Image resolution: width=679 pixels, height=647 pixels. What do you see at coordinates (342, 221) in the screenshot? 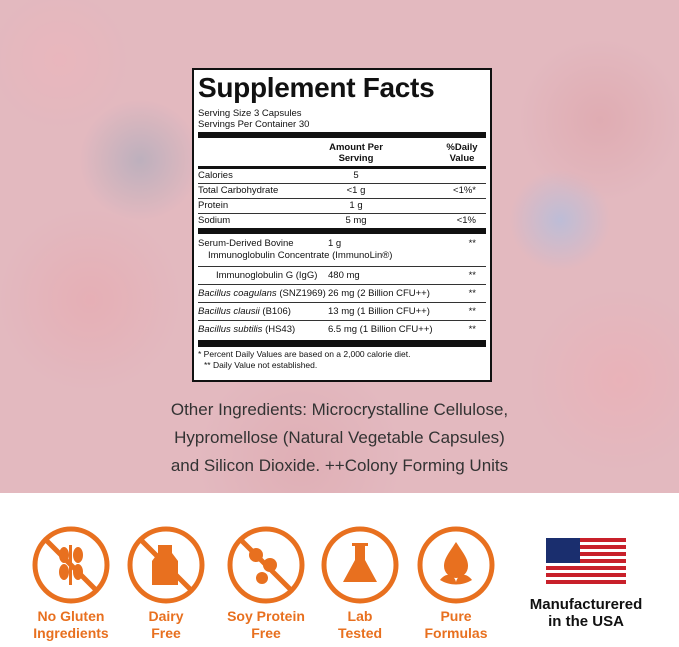
I see `facts-row: Sodium 5 mg <1%` at bounding box center [342, 221].